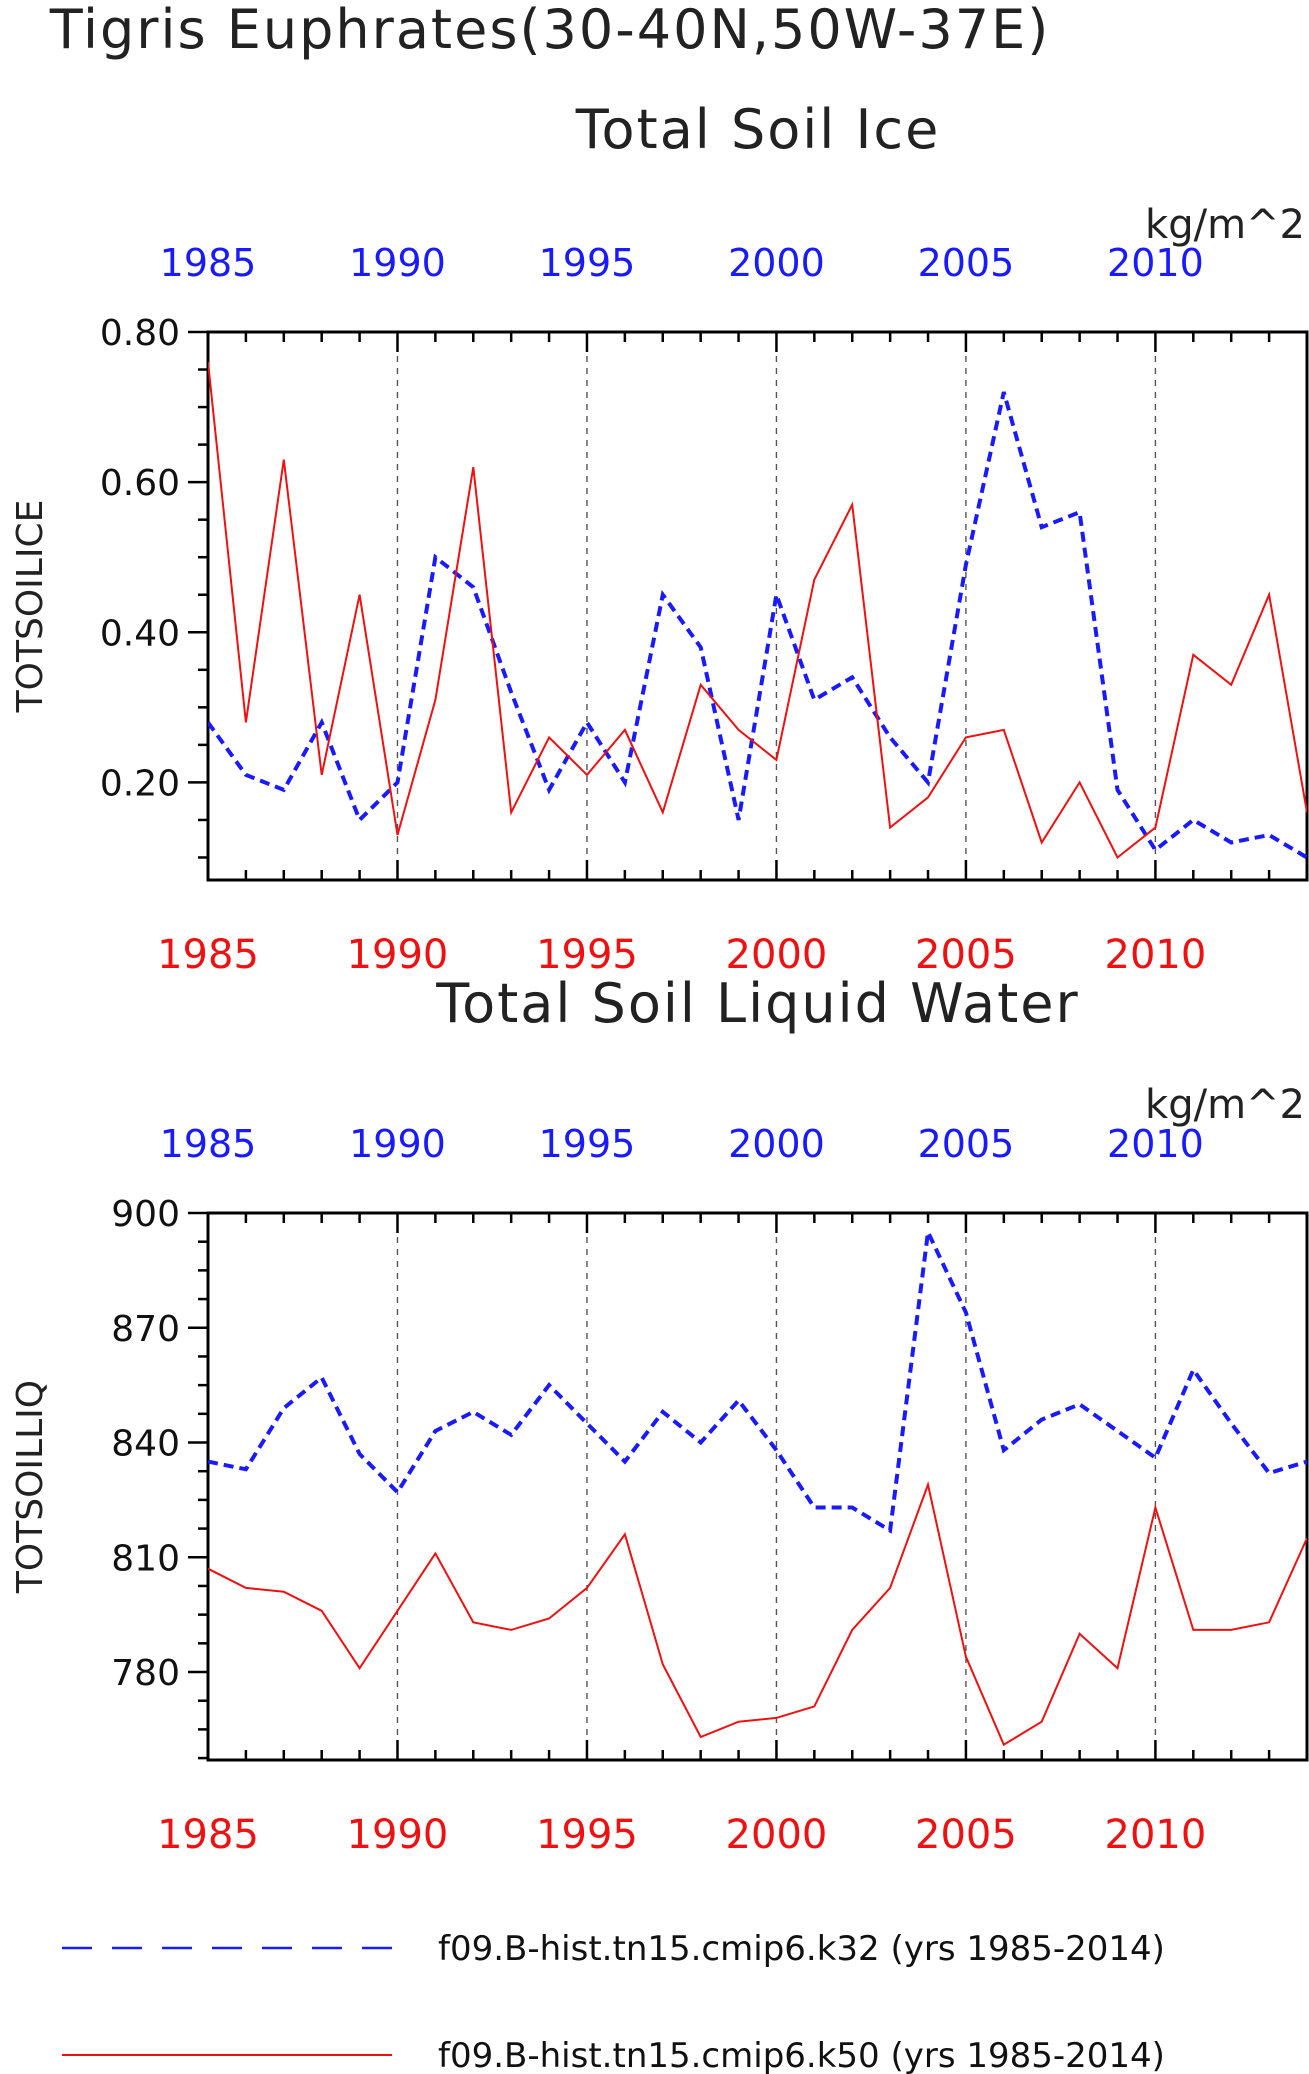 The image size is (1309, 2074). I want to click on y-tick-label: 0.40, so click(140, 633).